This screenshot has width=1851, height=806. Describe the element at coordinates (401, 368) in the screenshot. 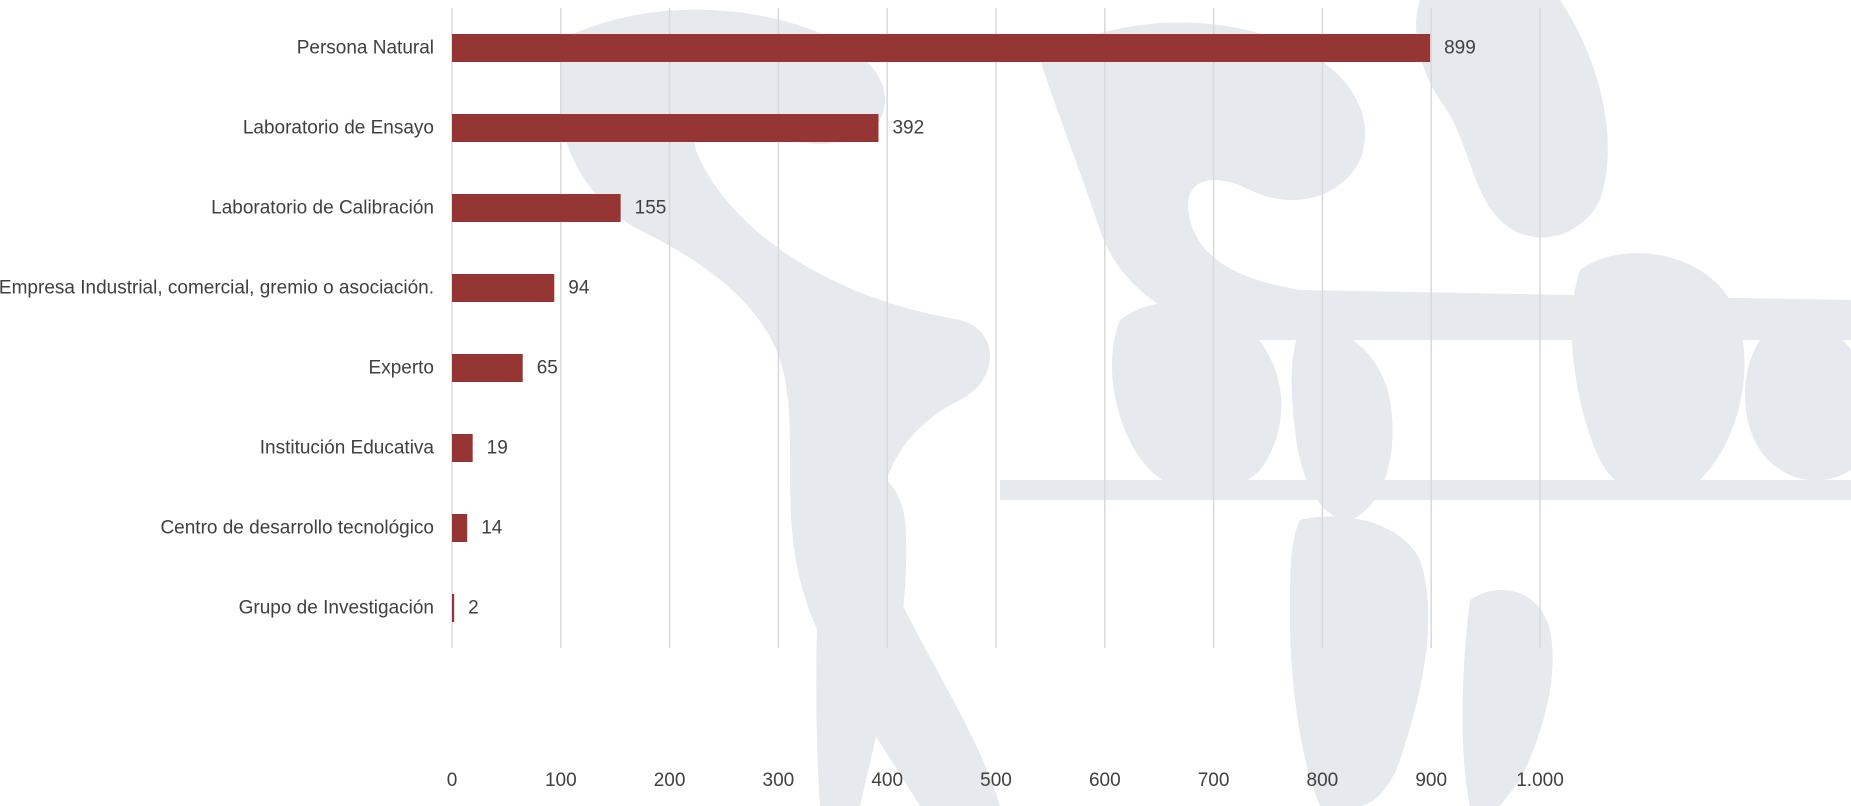

I see `category-label: Experto` at that location.